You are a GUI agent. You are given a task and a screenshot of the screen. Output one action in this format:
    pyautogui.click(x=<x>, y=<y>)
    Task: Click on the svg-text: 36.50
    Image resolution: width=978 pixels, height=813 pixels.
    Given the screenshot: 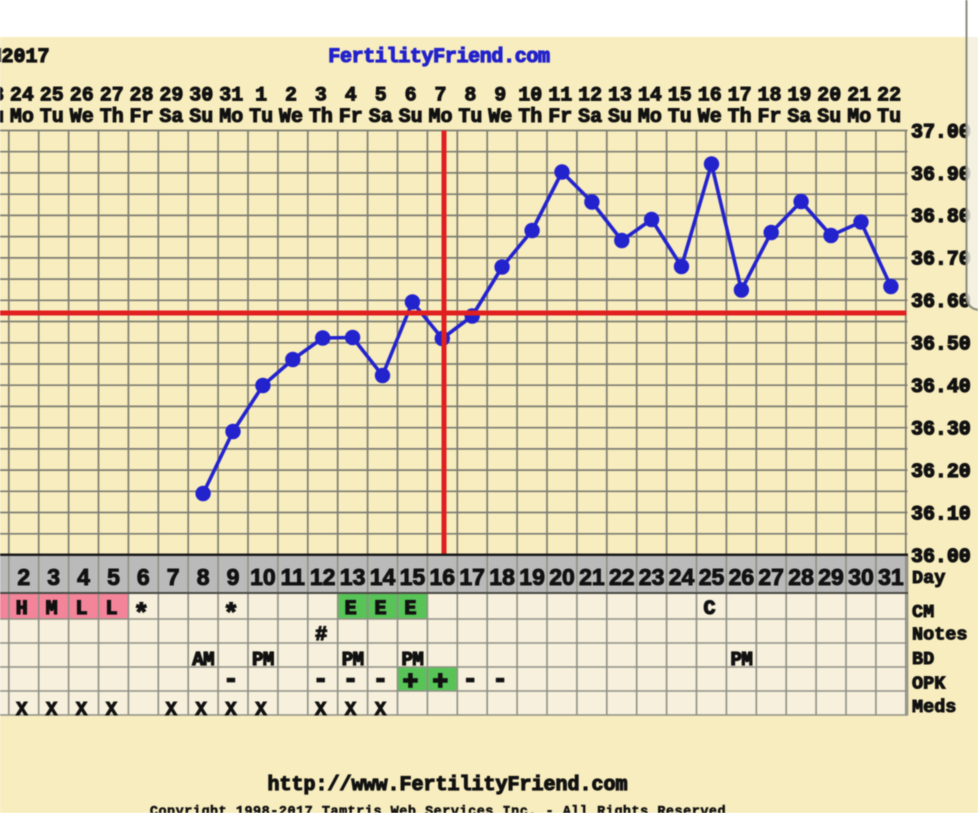 What is the action you would take?
    pyautogui.click(x=941, y=345)
    